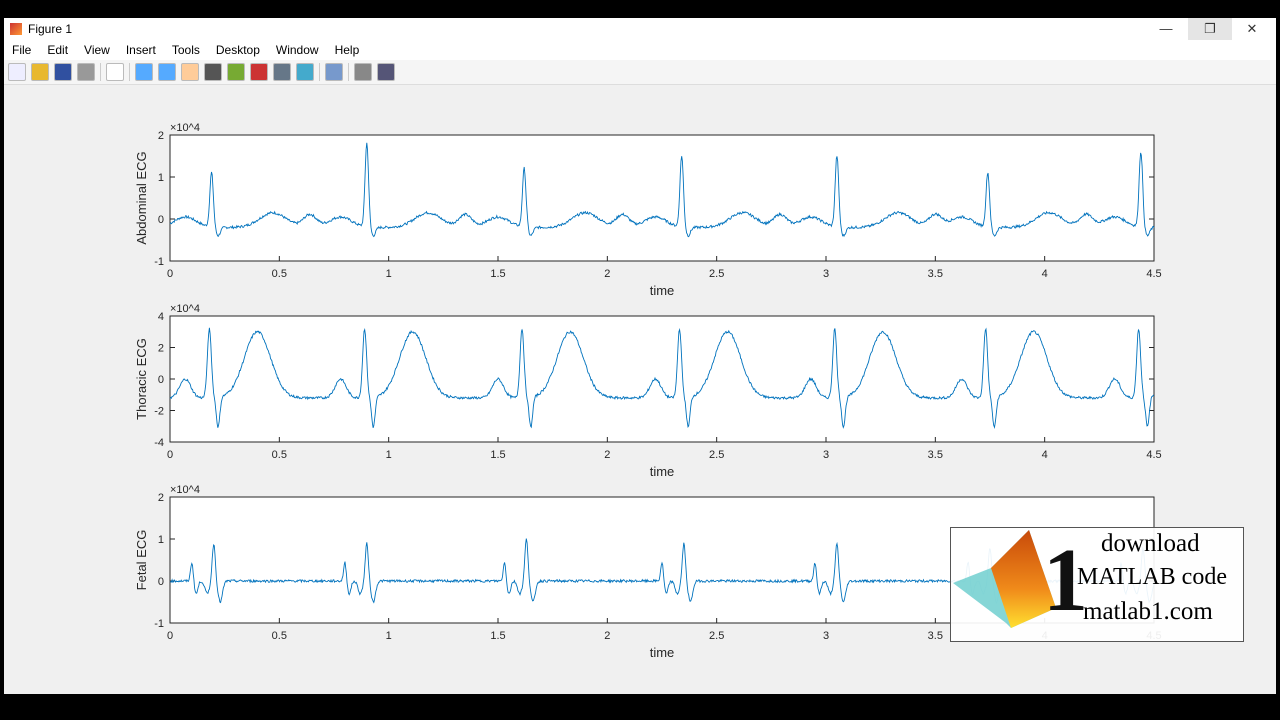 This screenshot has height=720, width=1280. Describe the element at coordinates (167, 72) in the screenshot. I see `zoom-out-icon` at that location.